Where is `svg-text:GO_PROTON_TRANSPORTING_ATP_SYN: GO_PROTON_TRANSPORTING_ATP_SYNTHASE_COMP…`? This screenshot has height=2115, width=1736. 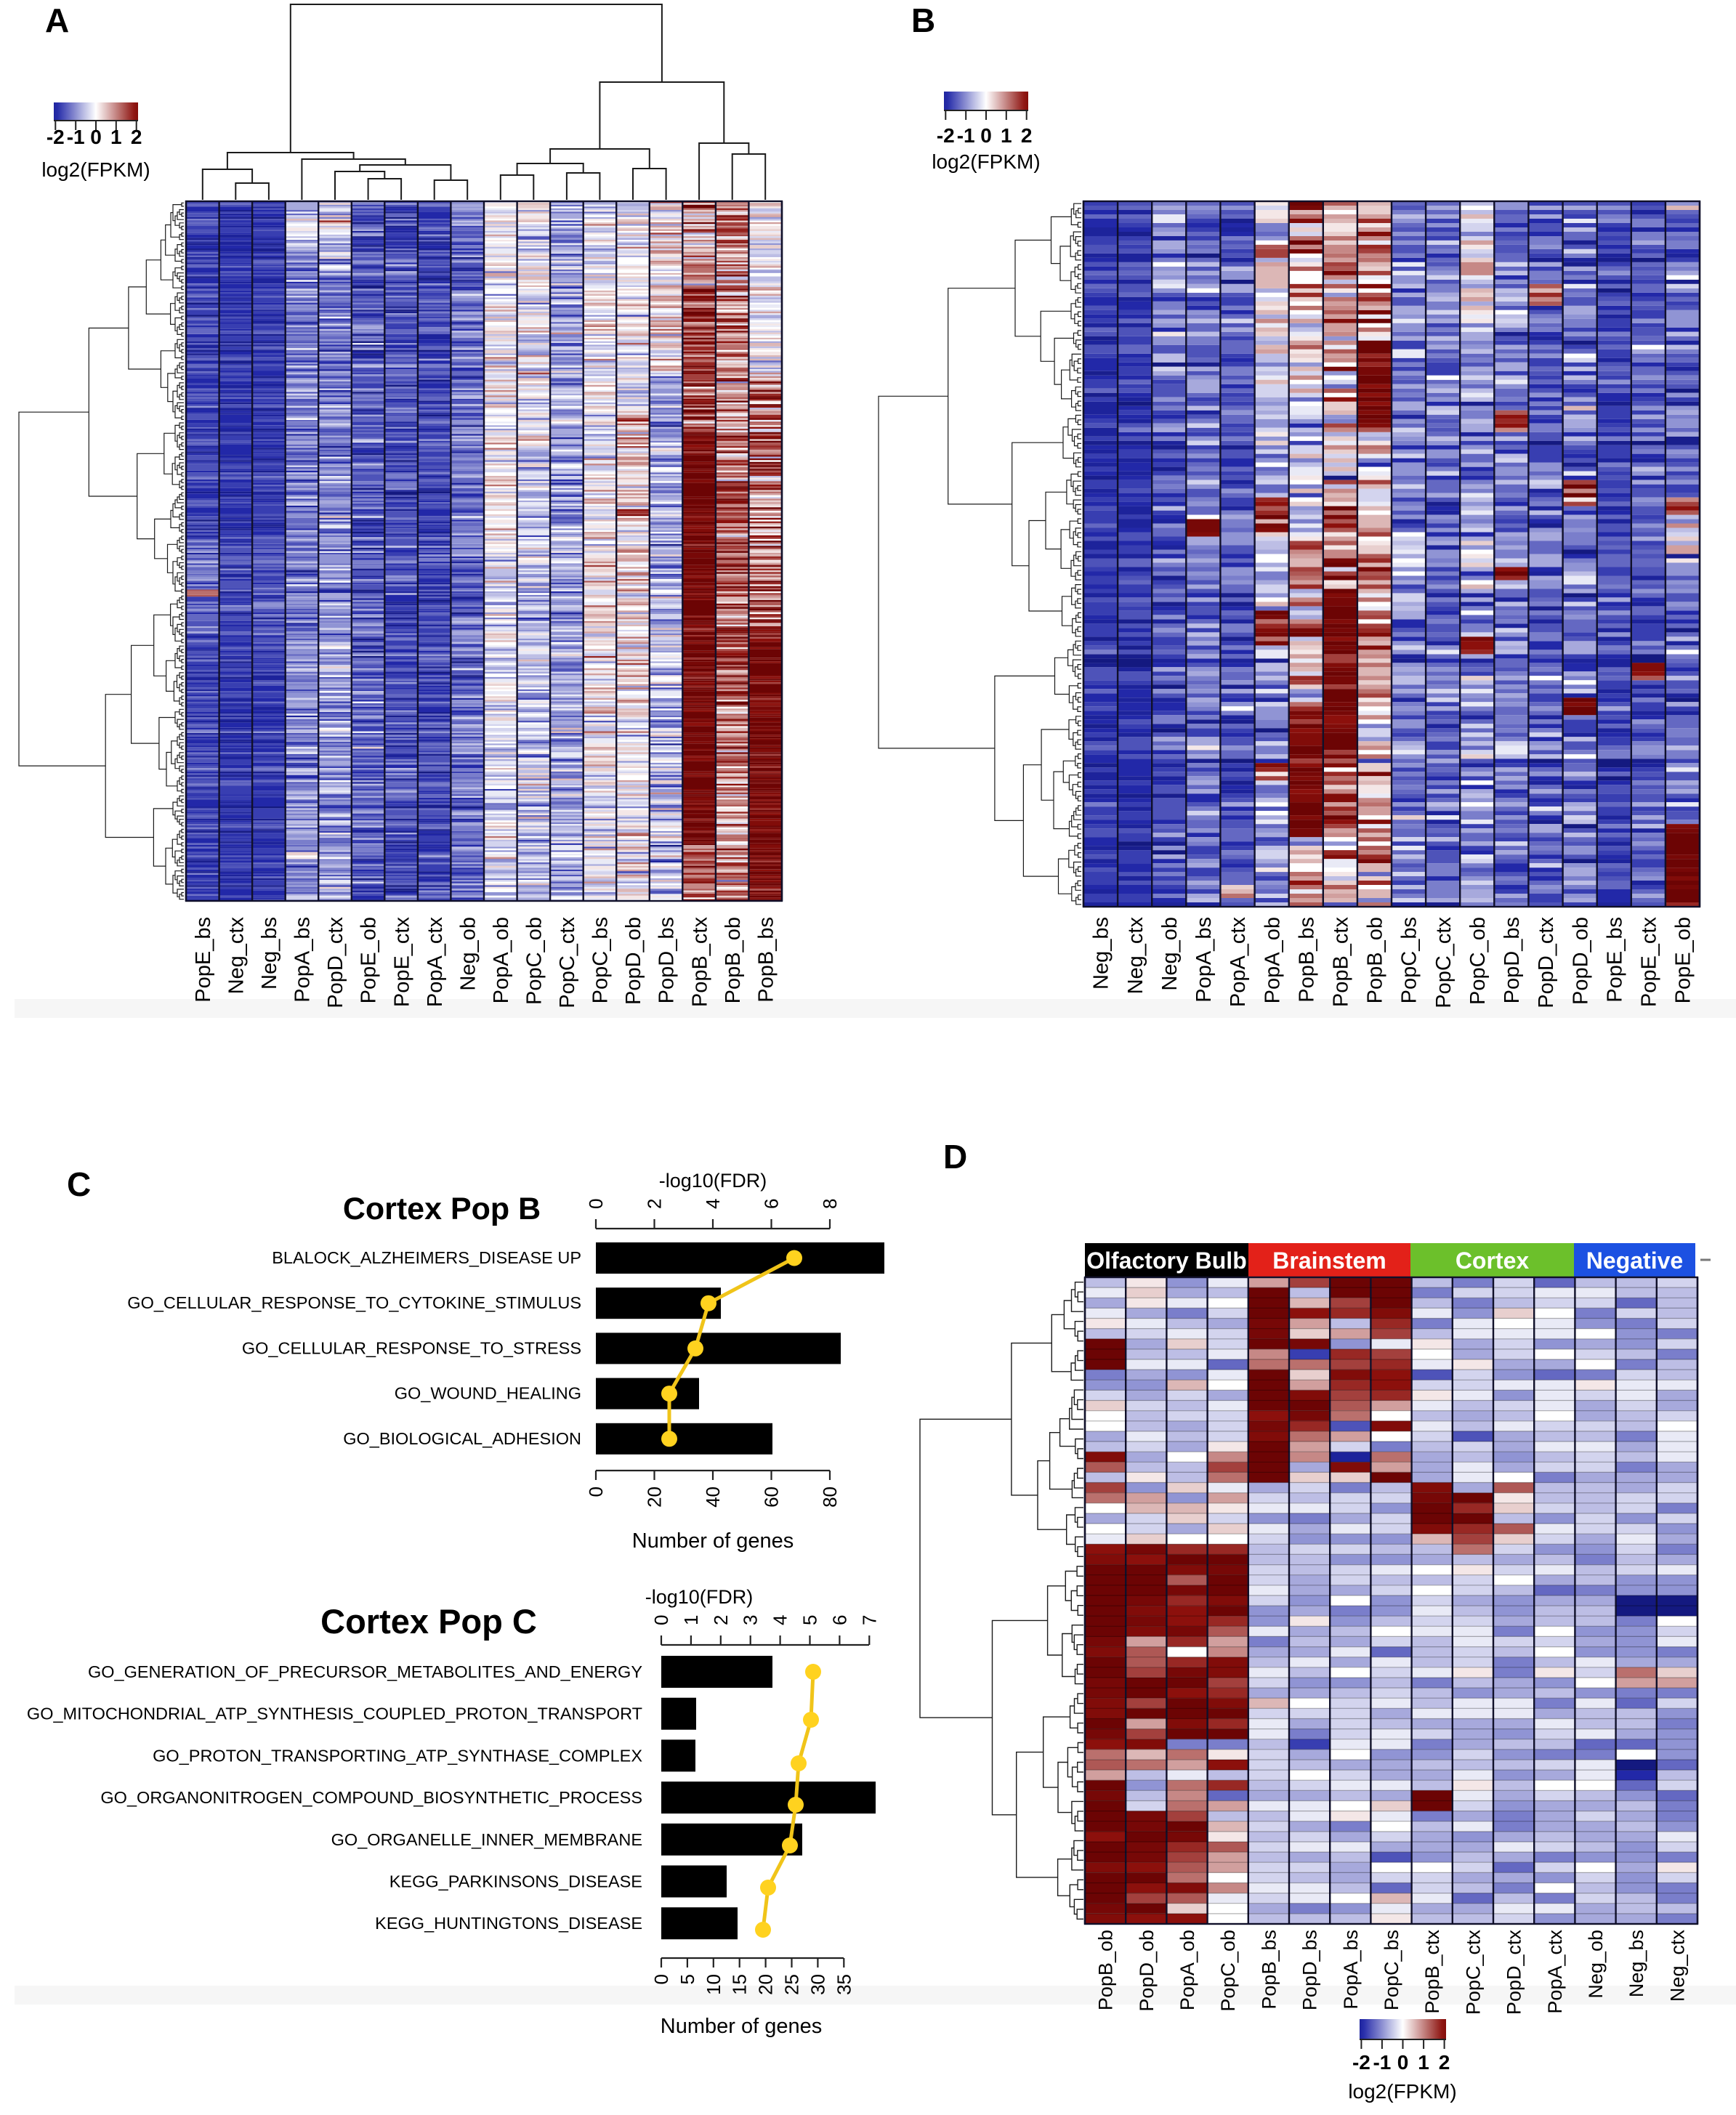 svg-text:GO_PROTON_TRANSPORTING_ATP_SYN: GO_PROTON_TRANSPORTING_ATP_SYNTHASE_COMP… is located at coordinates (397, 1755).